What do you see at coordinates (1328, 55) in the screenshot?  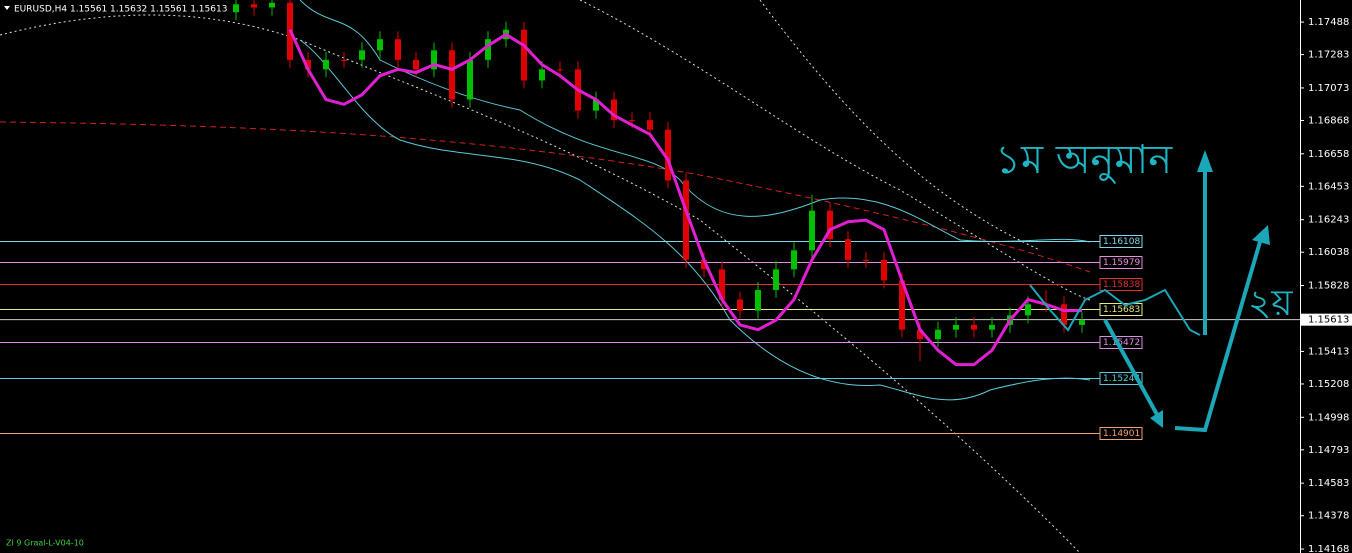 I see `y-tick-label: 1.17283` at bounding box center [1328, 55].